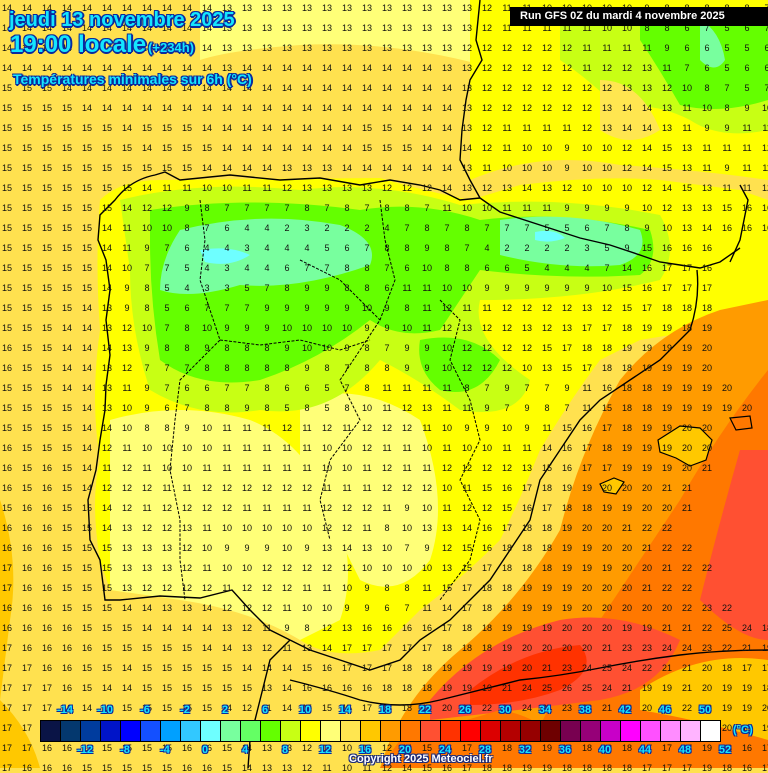  What do you see at coordinates (639, 16) in the screenshot?
I see `run-info-label: Run GFS 0Z du mardi 4 novembre 2025` at bounding box center [639, 16].